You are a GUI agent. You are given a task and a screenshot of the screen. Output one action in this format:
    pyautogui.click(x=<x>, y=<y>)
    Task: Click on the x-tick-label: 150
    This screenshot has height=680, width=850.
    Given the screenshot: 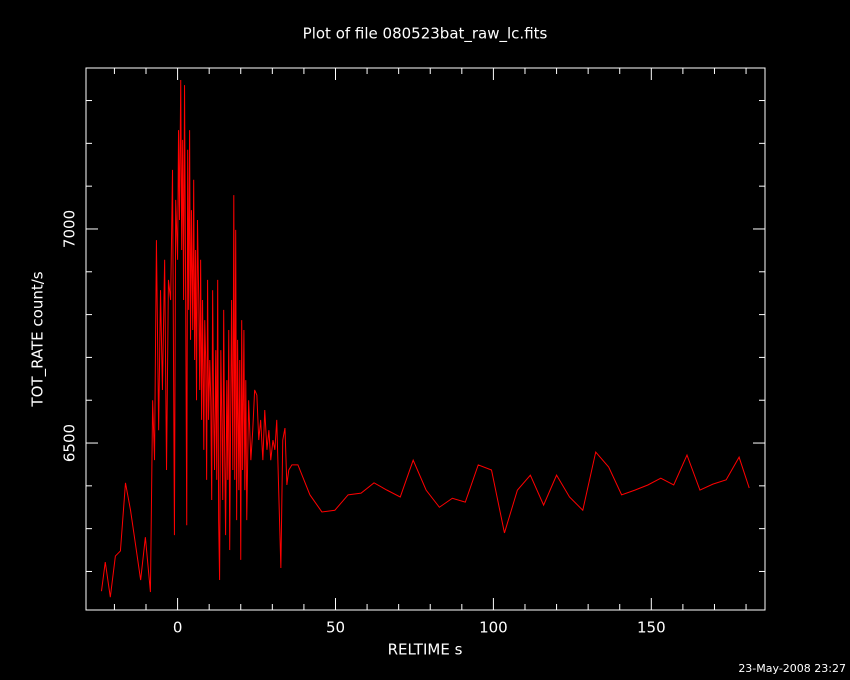 What is the action you would take?
    pyautogui.click(x=651, y=628)
    